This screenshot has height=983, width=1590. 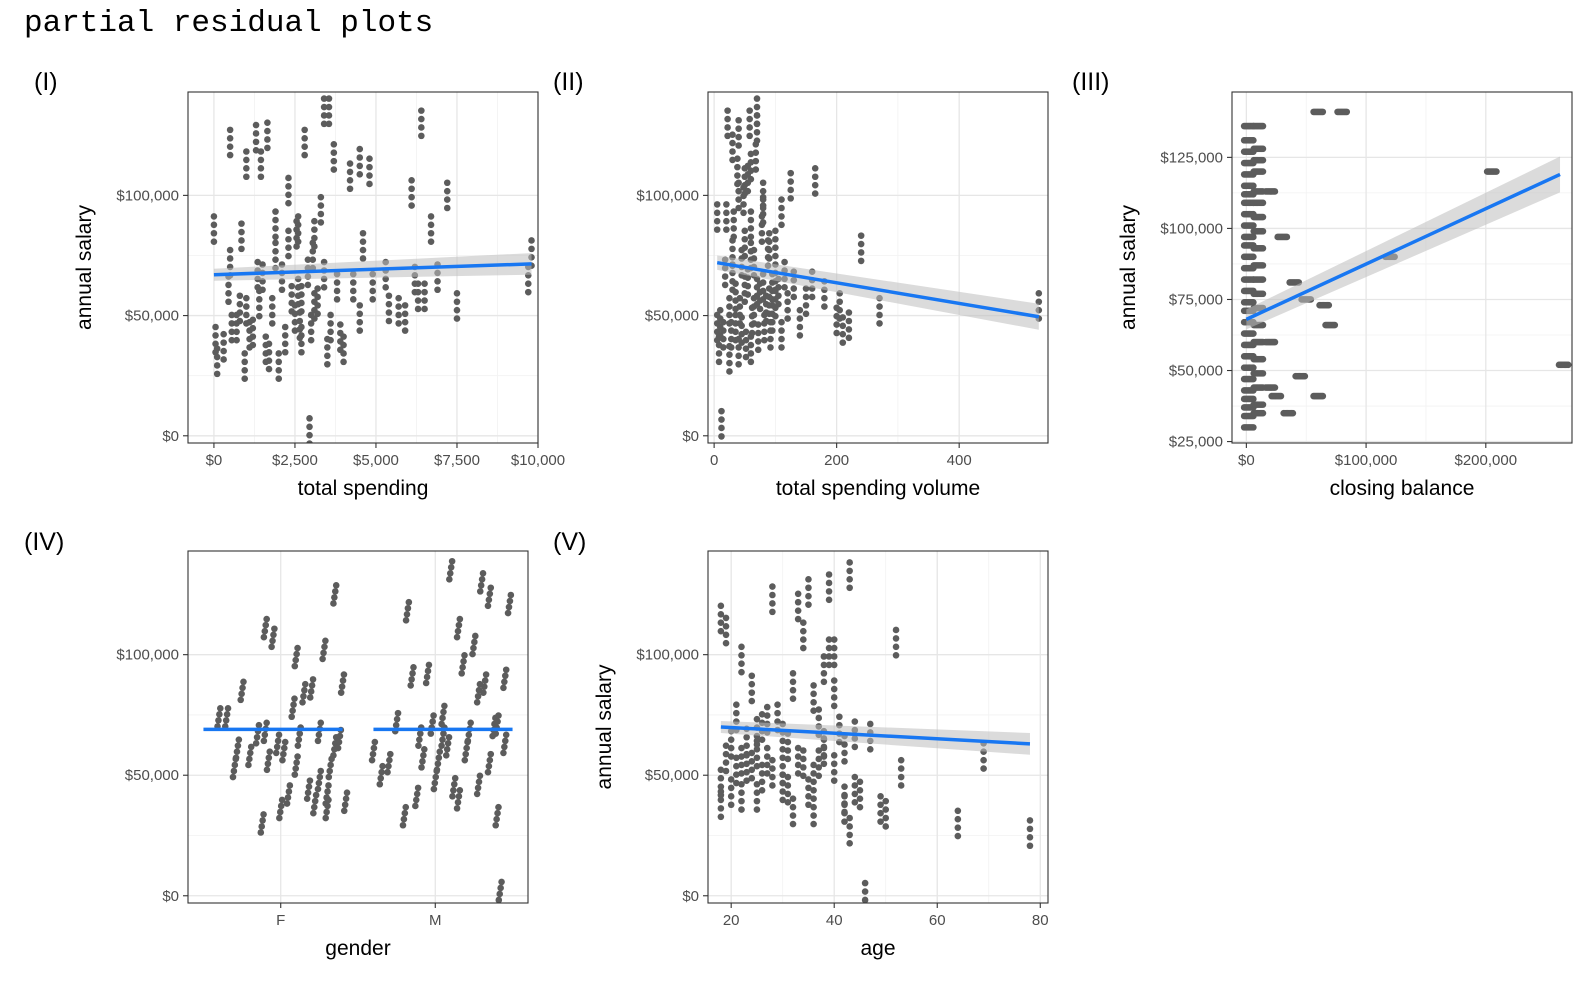 I want to click on y-tick-label: $100,000, so click(x=667, y=655).